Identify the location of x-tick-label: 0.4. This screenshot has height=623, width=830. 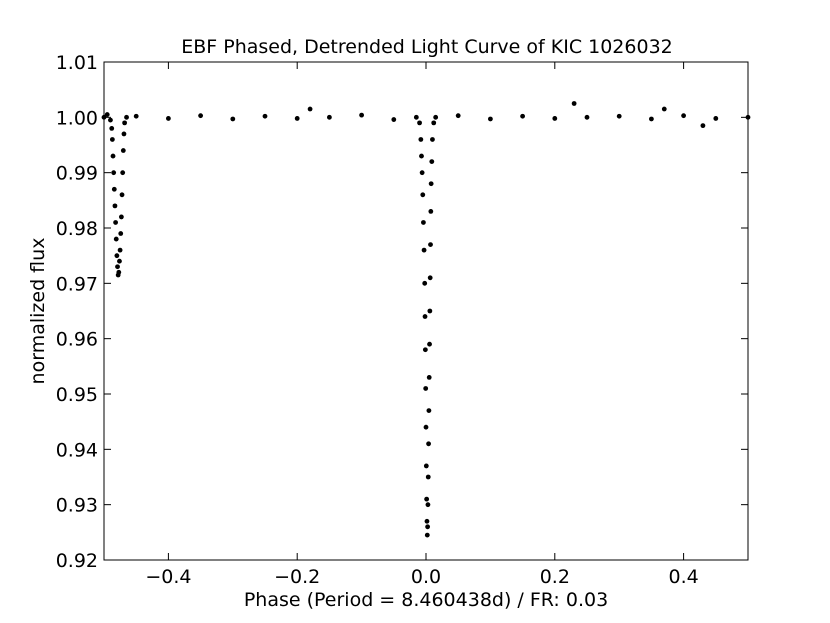
(683, 577).